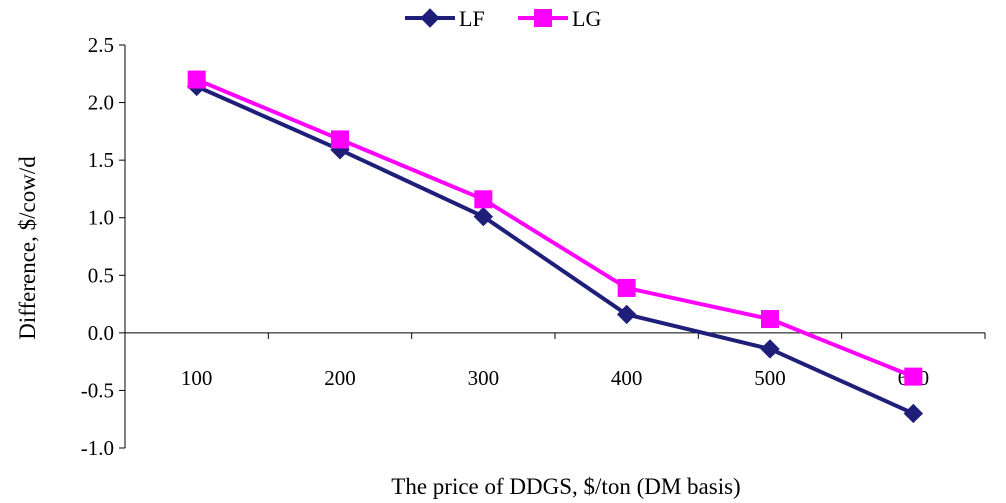 This screenshot has height=503, width=1006. Describe the element at coordinates (97, 448) in the screenshot. I see `y-tick-label: -1.0` at that location.